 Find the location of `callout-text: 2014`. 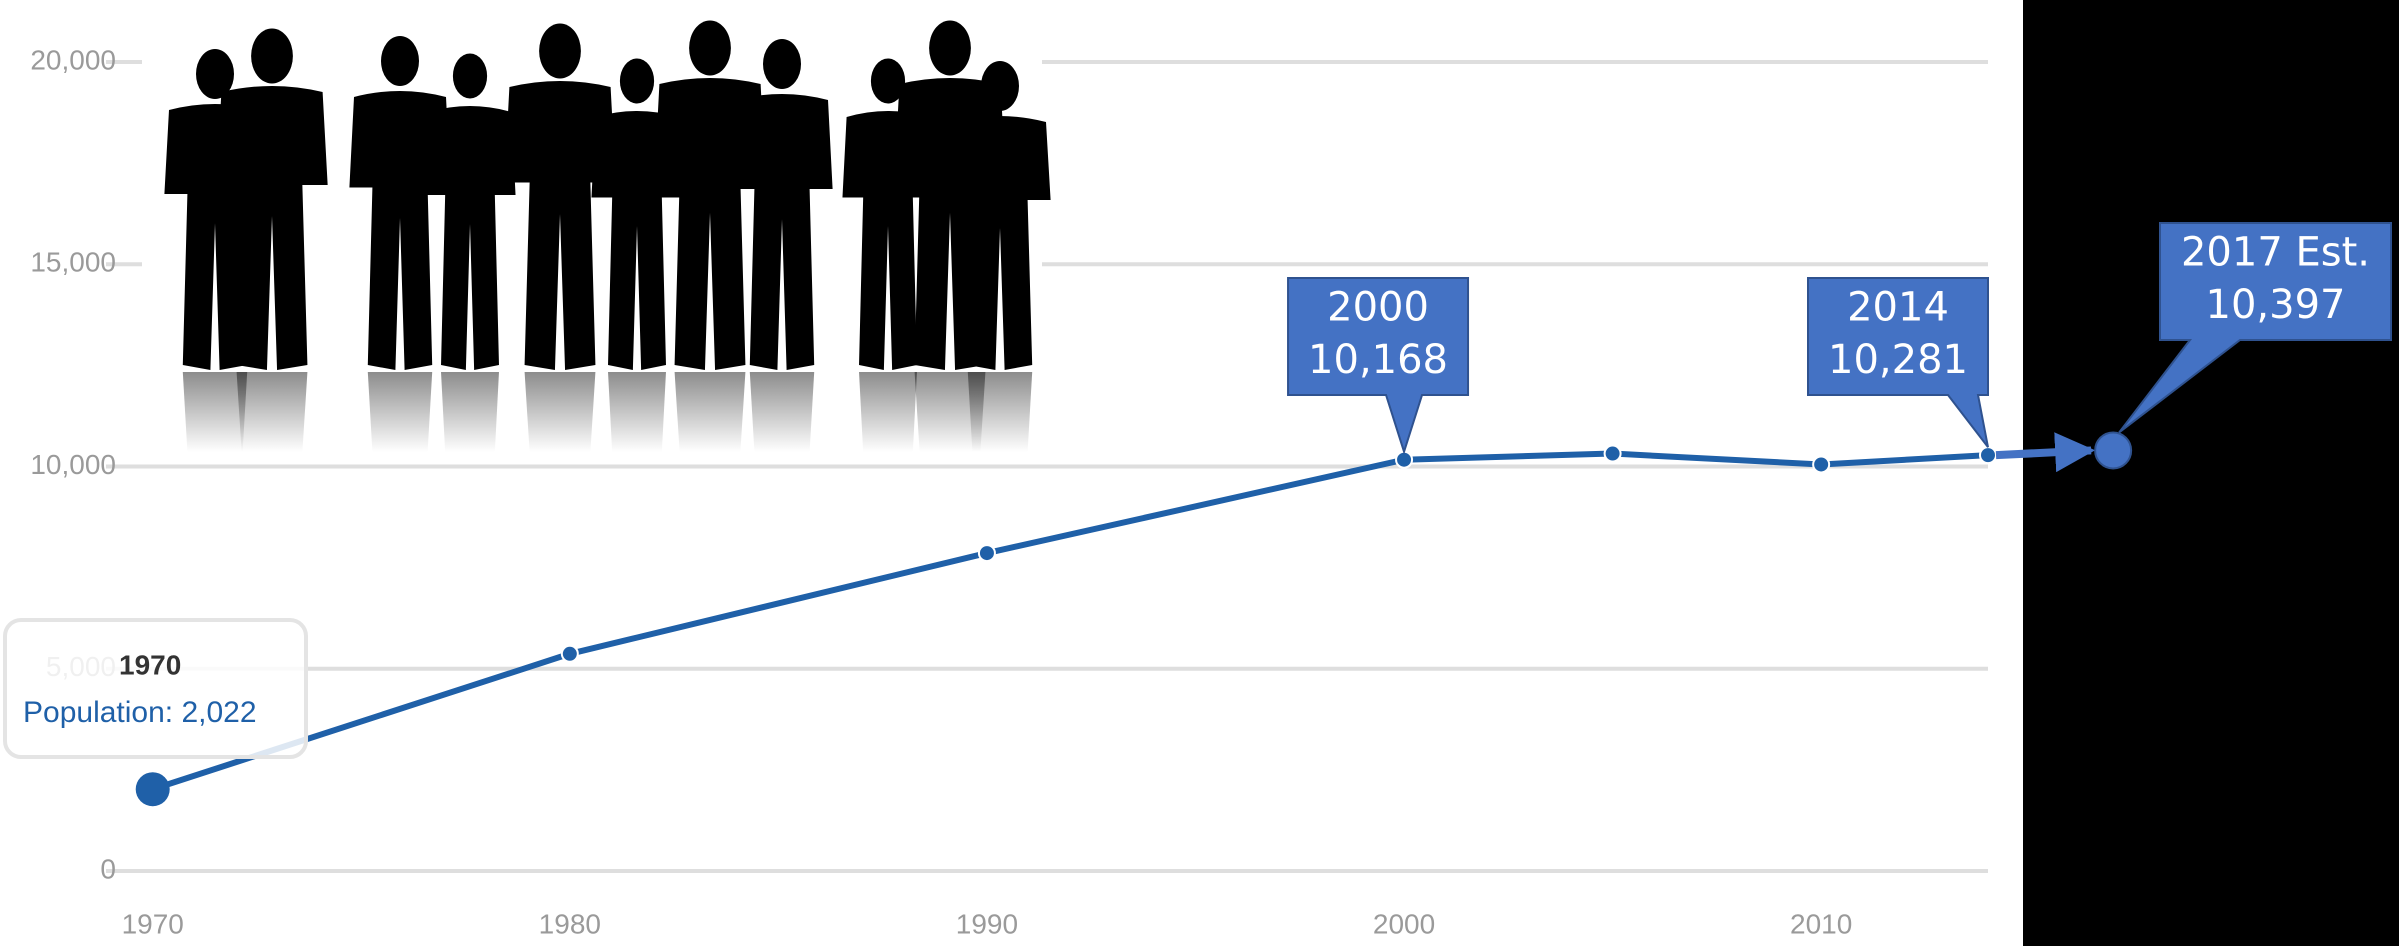

callout-text: 2014 is located at coordinates (1898, 308).